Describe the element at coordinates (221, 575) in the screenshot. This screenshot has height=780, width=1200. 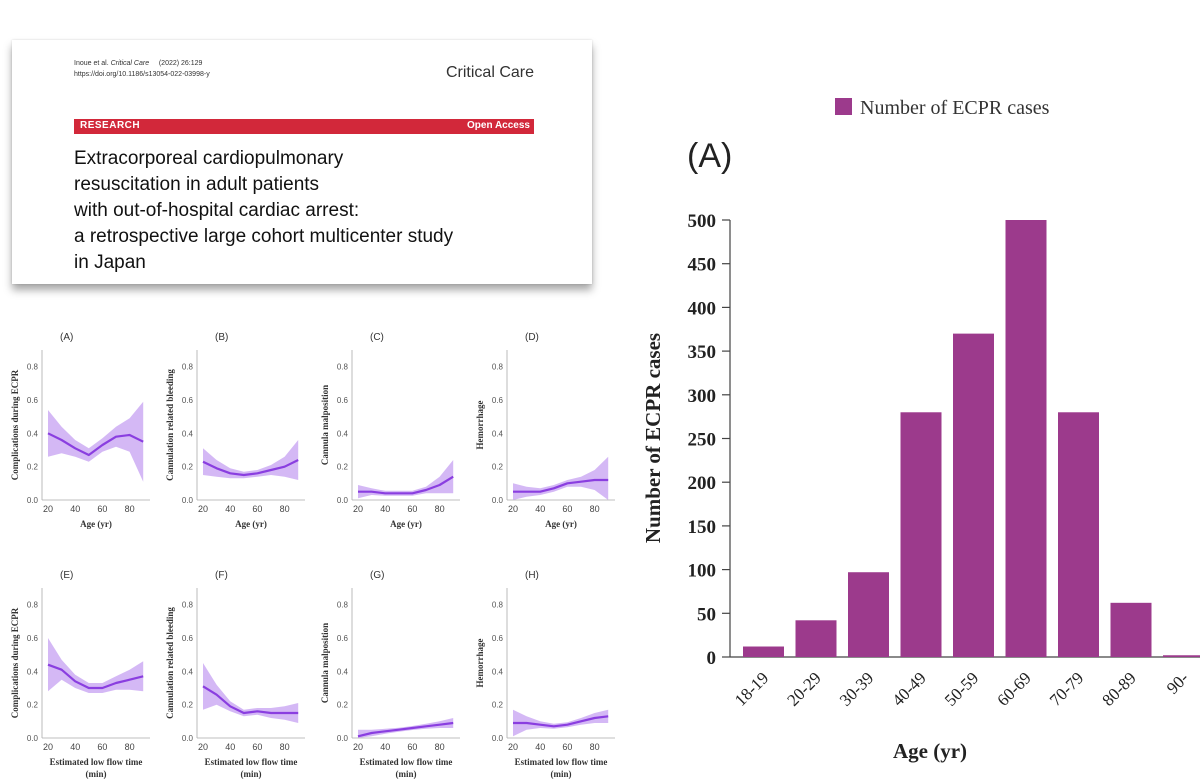
I see `panel-label: (F)` at that location.